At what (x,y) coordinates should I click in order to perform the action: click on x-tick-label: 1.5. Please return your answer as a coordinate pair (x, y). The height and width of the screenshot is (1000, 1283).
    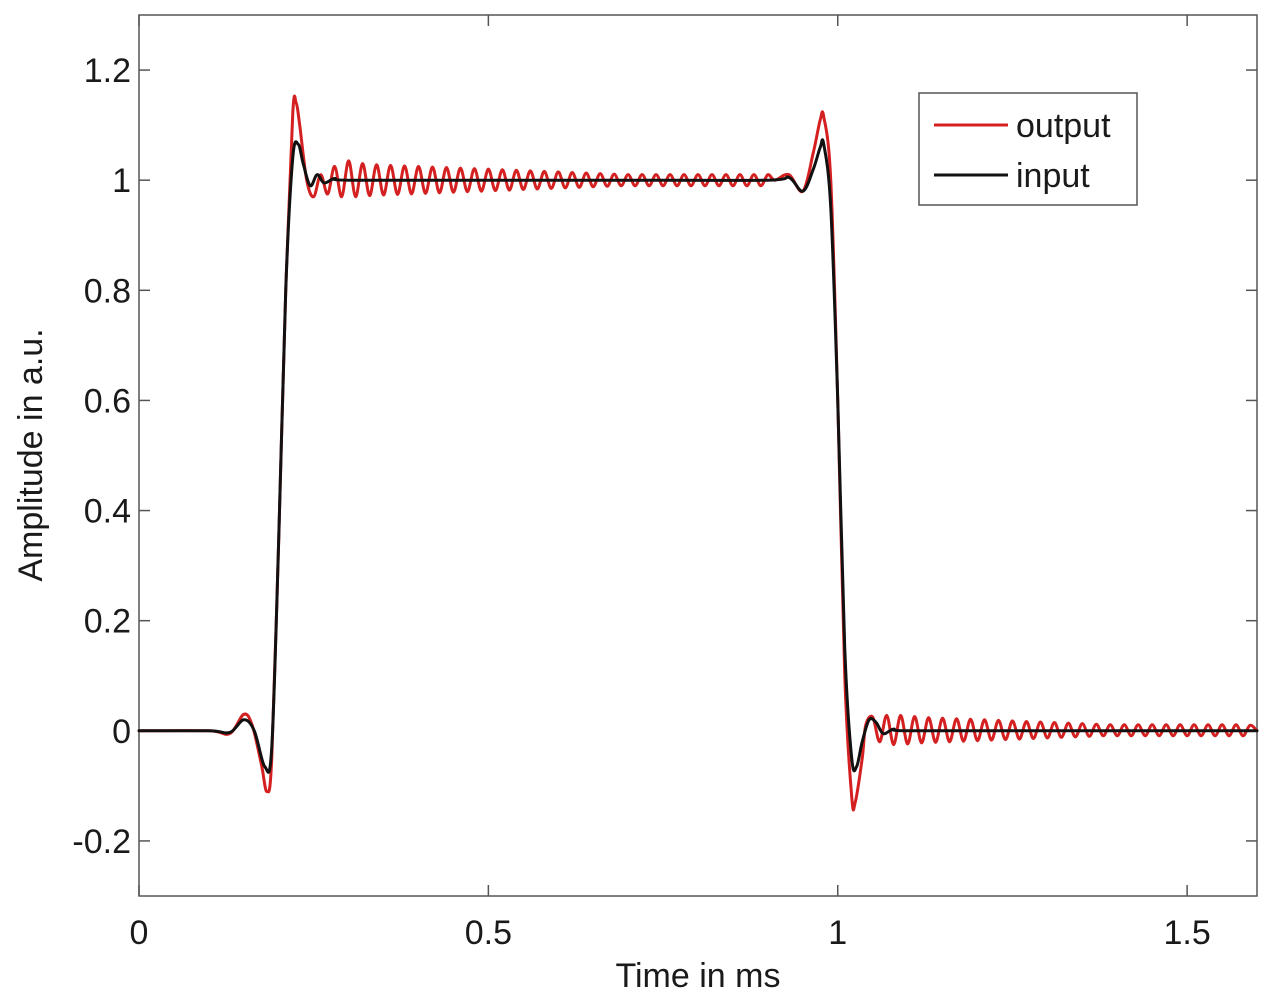
    Looking at the image, I should click on (1186, 933).